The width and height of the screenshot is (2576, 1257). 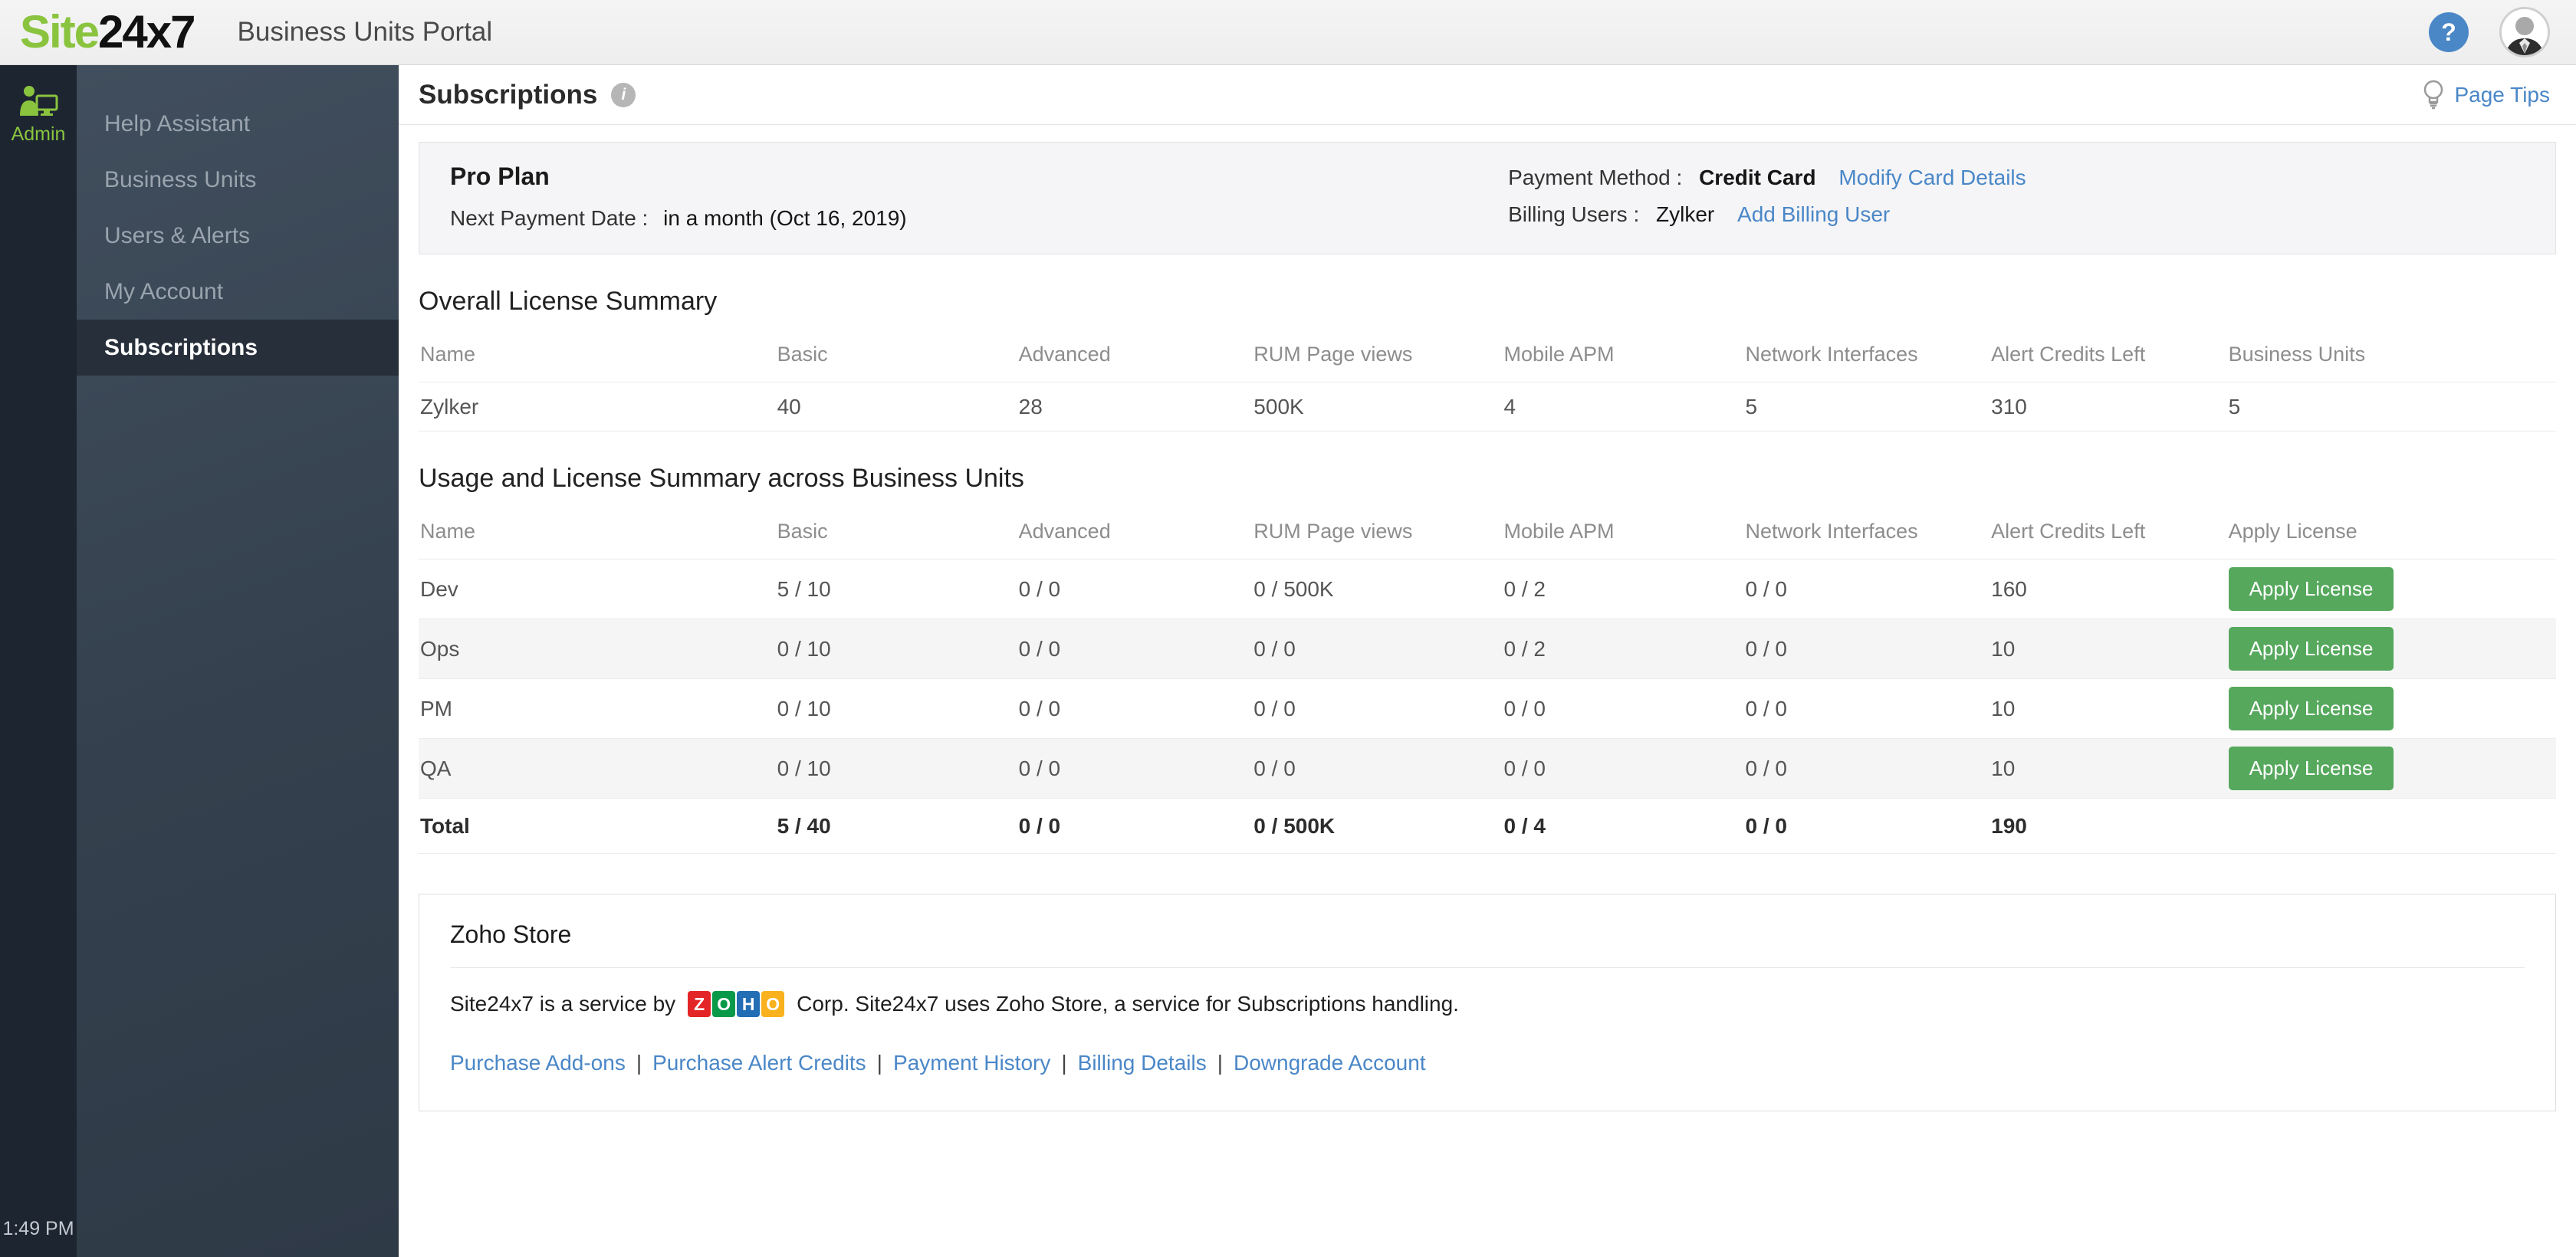 I want to click on cell-network: 0 / 0, so click(x=1867, y=649).